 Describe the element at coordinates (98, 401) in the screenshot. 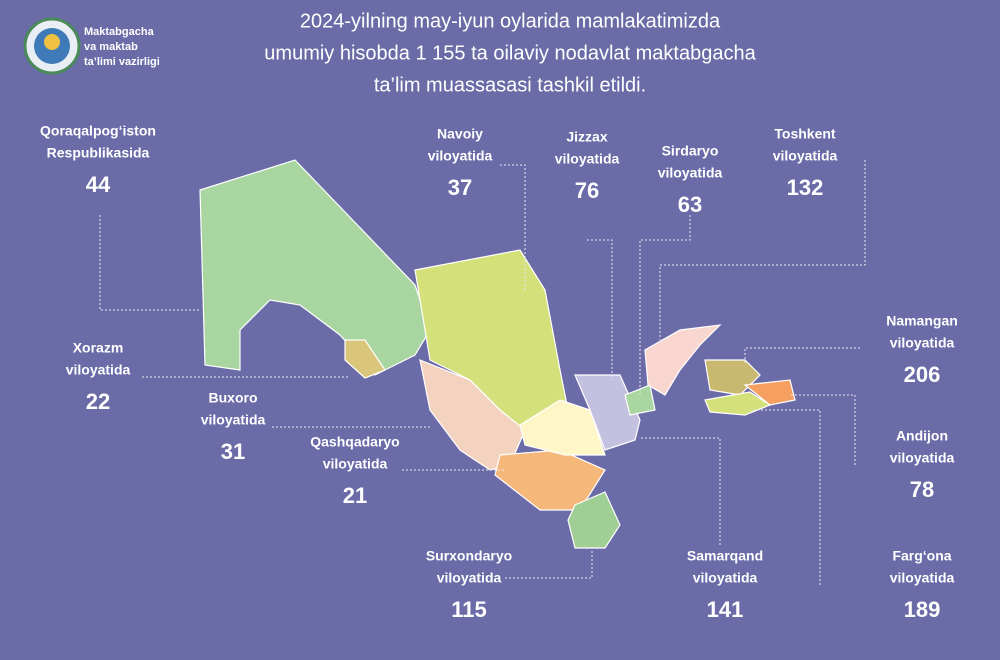

I see `region-value: 22` at that location.